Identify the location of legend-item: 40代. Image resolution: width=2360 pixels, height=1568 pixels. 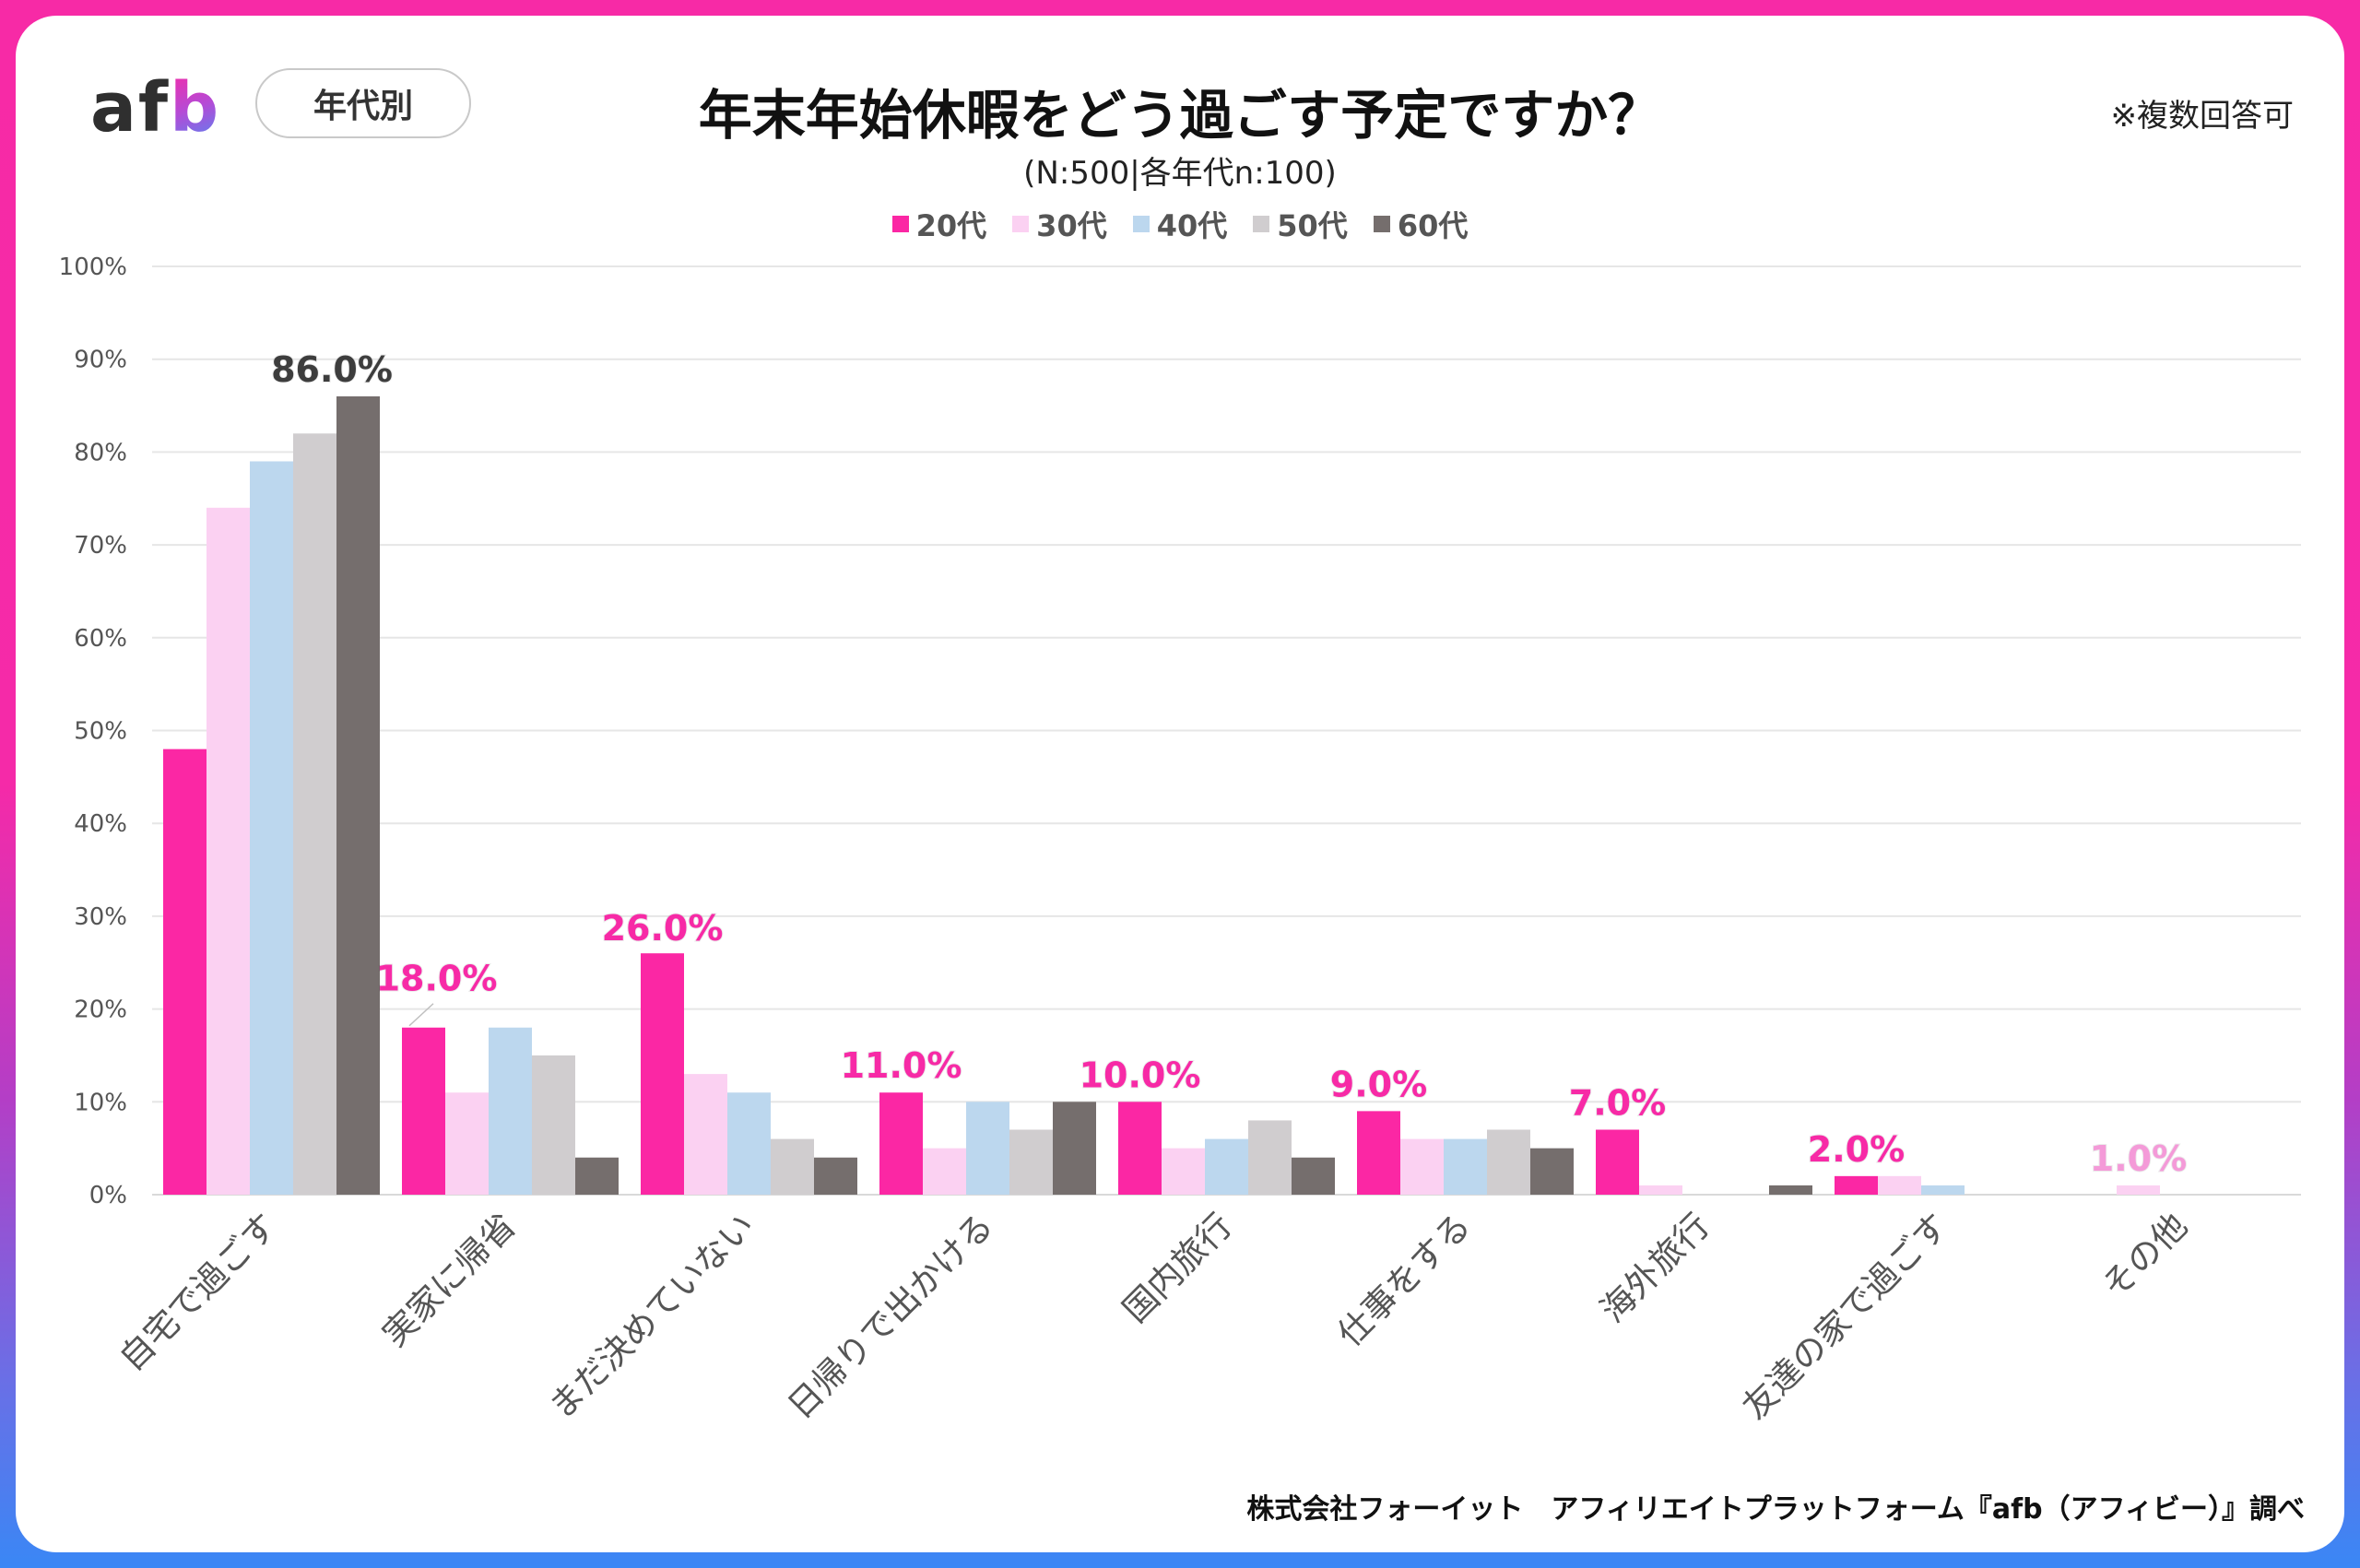
(1180, 224).